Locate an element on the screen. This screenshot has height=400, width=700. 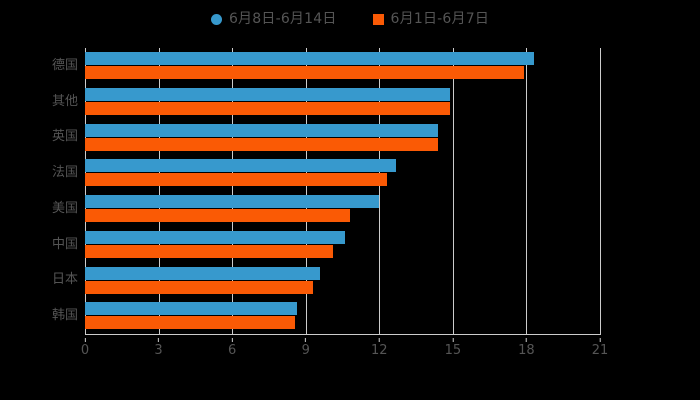
x-axis-tick: 18 is located at coordinates (526, 347).